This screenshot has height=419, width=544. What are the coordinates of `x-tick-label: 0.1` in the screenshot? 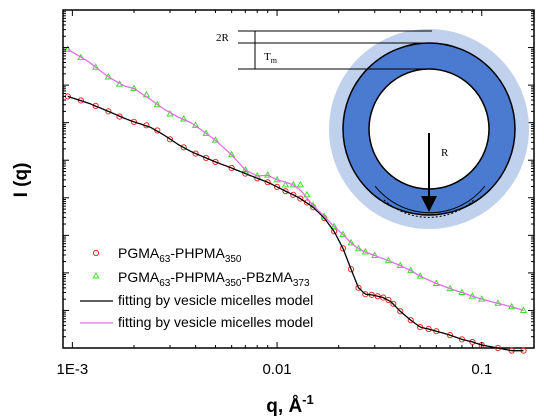 It's located at (481, 369).